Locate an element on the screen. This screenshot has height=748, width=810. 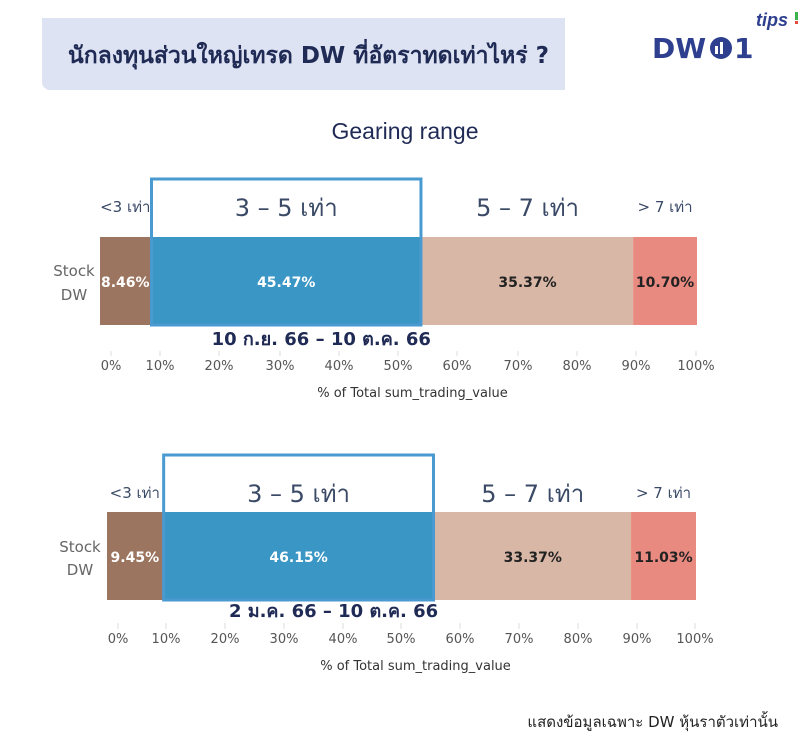
bar-value-label: 33.37% is located at coordinates (533, 558).